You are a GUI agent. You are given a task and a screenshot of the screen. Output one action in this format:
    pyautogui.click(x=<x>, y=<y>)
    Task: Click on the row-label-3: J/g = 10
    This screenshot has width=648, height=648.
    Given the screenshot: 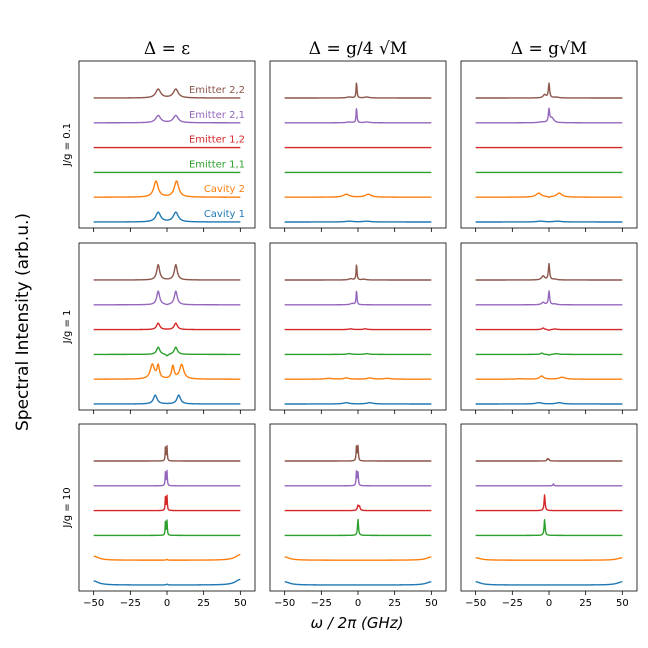 What is the action you would take?
    pyautogui.click(x=67, y=507)
    